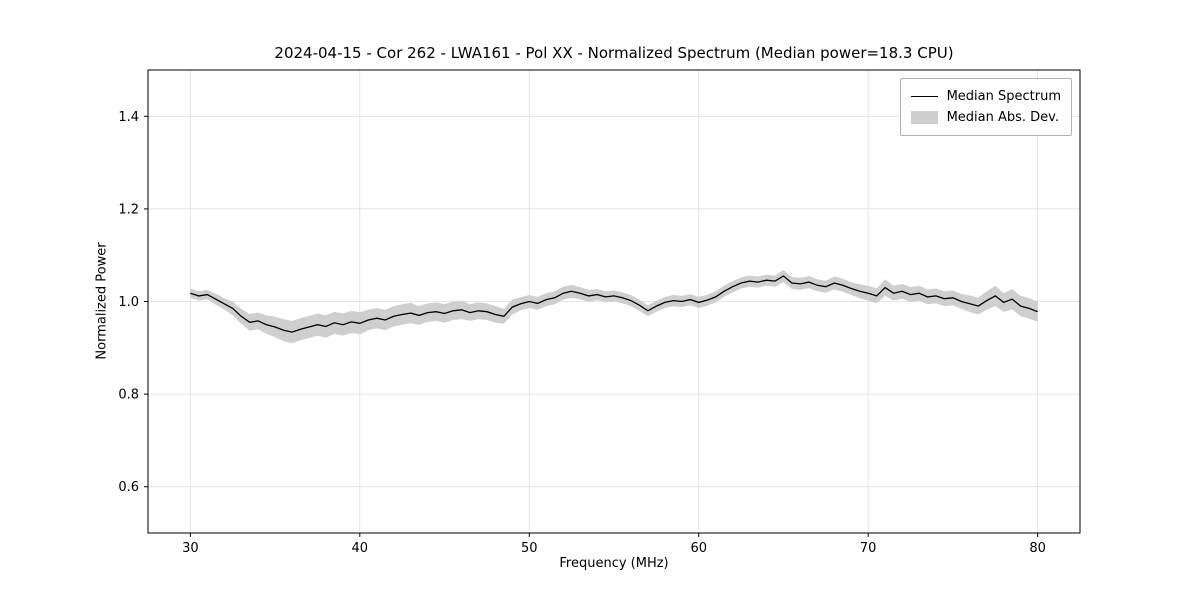  I want to click on y-tick-label: 0.6, so click(128, 487).